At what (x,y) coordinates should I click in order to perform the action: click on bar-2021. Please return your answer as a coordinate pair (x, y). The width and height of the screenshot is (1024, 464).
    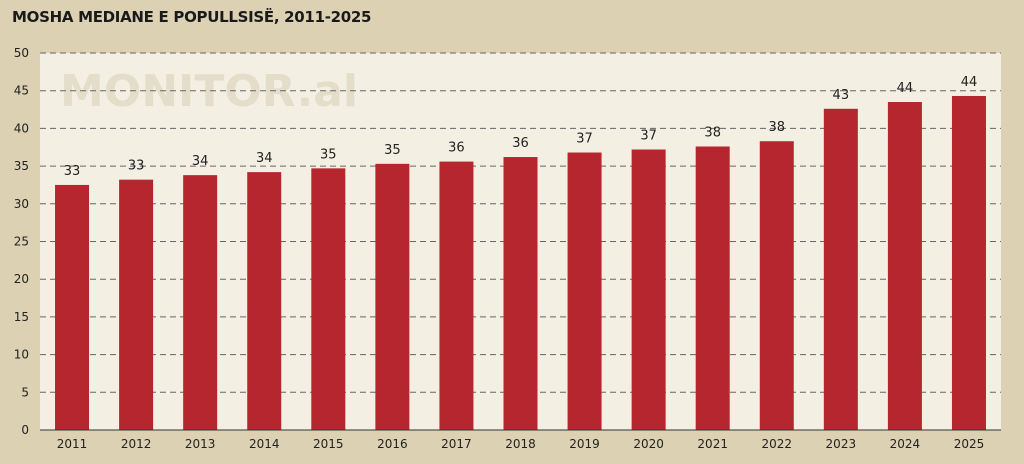
    Looking at the image, I should click on (712, 288).